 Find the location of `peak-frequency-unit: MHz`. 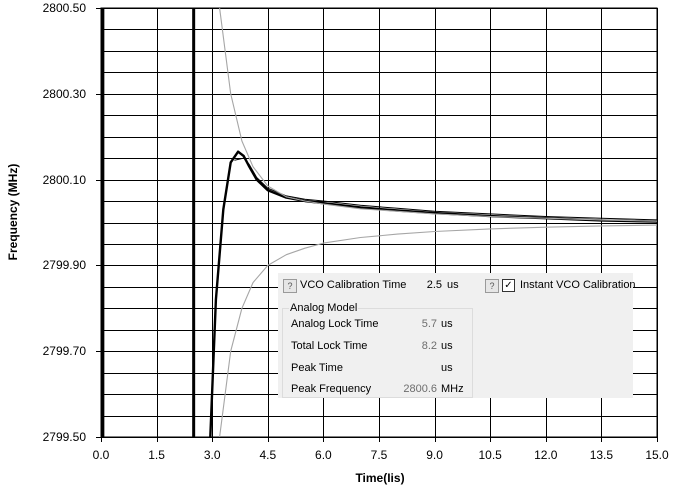

peak-frequency-unit: MHz is located at coordinates (452, 389).